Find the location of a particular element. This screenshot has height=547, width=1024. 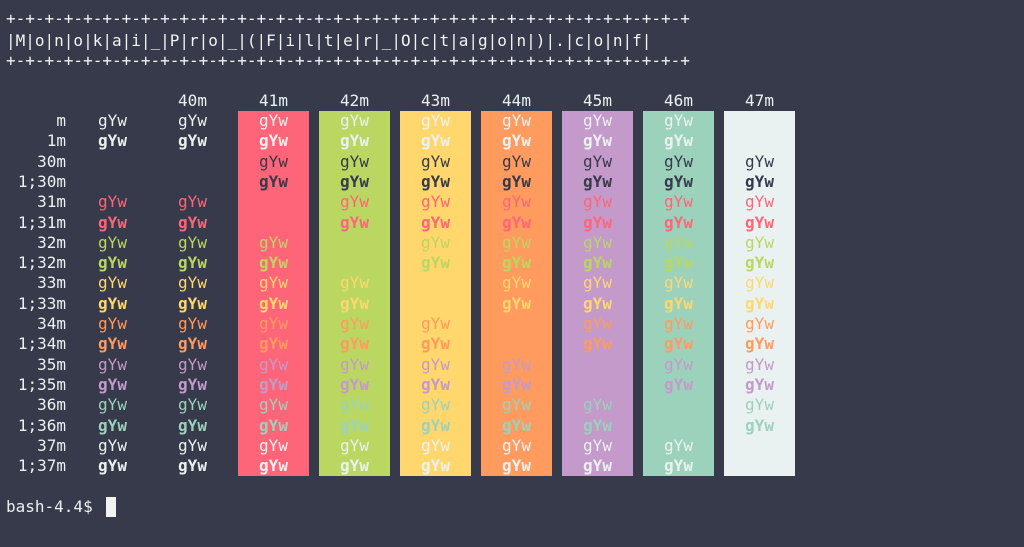

row-label: 1;32m is located at coordinates (41, 263).